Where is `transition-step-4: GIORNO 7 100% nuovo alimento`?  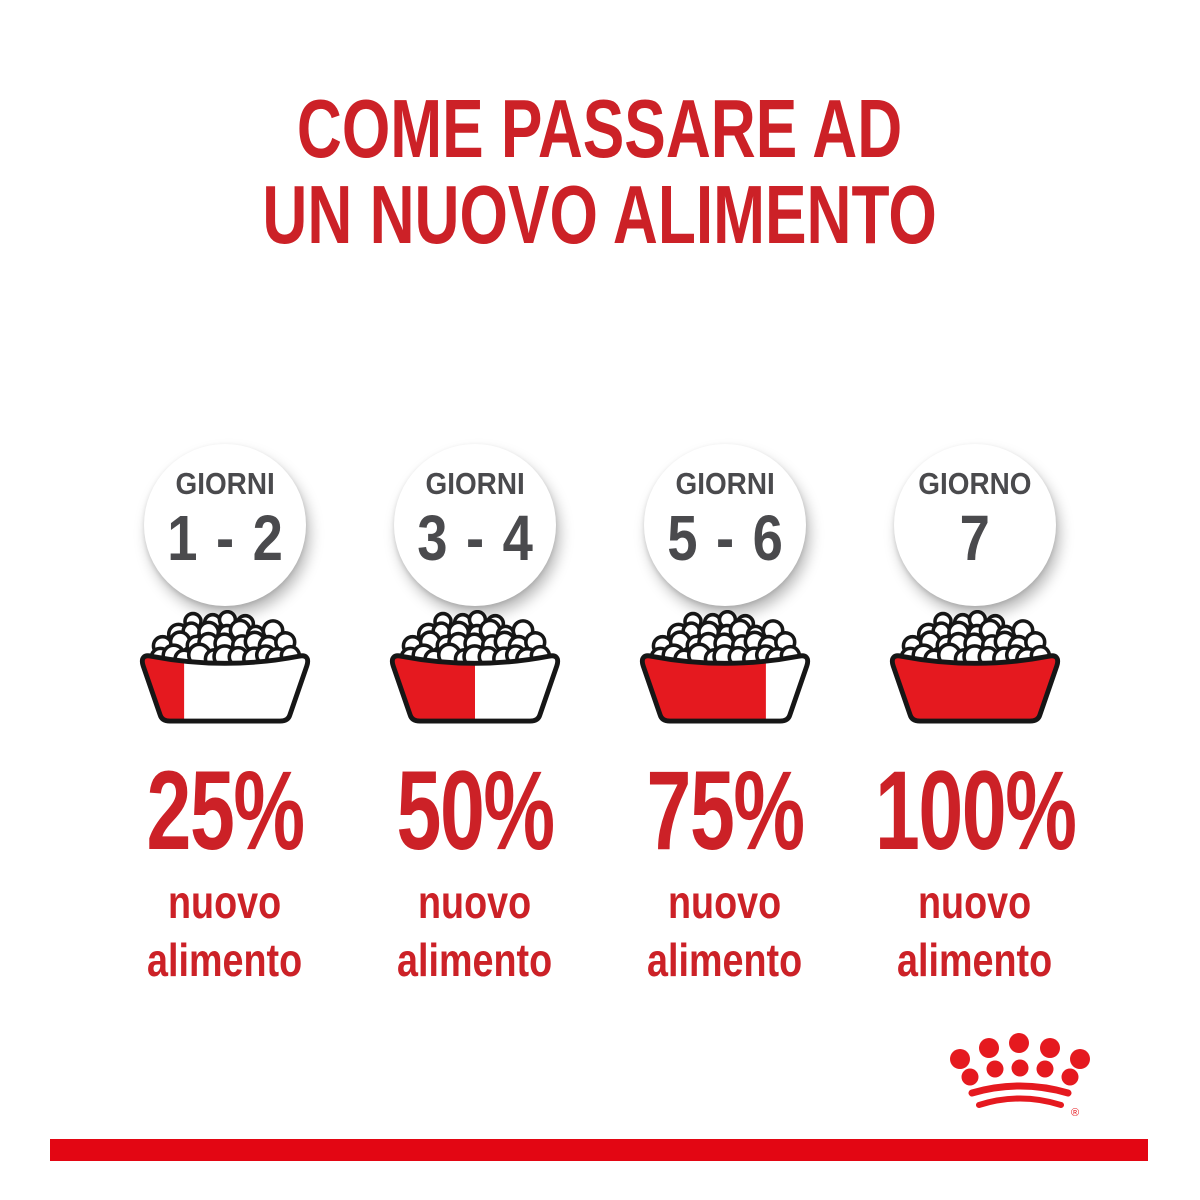 transition-step-4: GIORNO 7 100% nuovo alimento is located at coordinates (975, 716).